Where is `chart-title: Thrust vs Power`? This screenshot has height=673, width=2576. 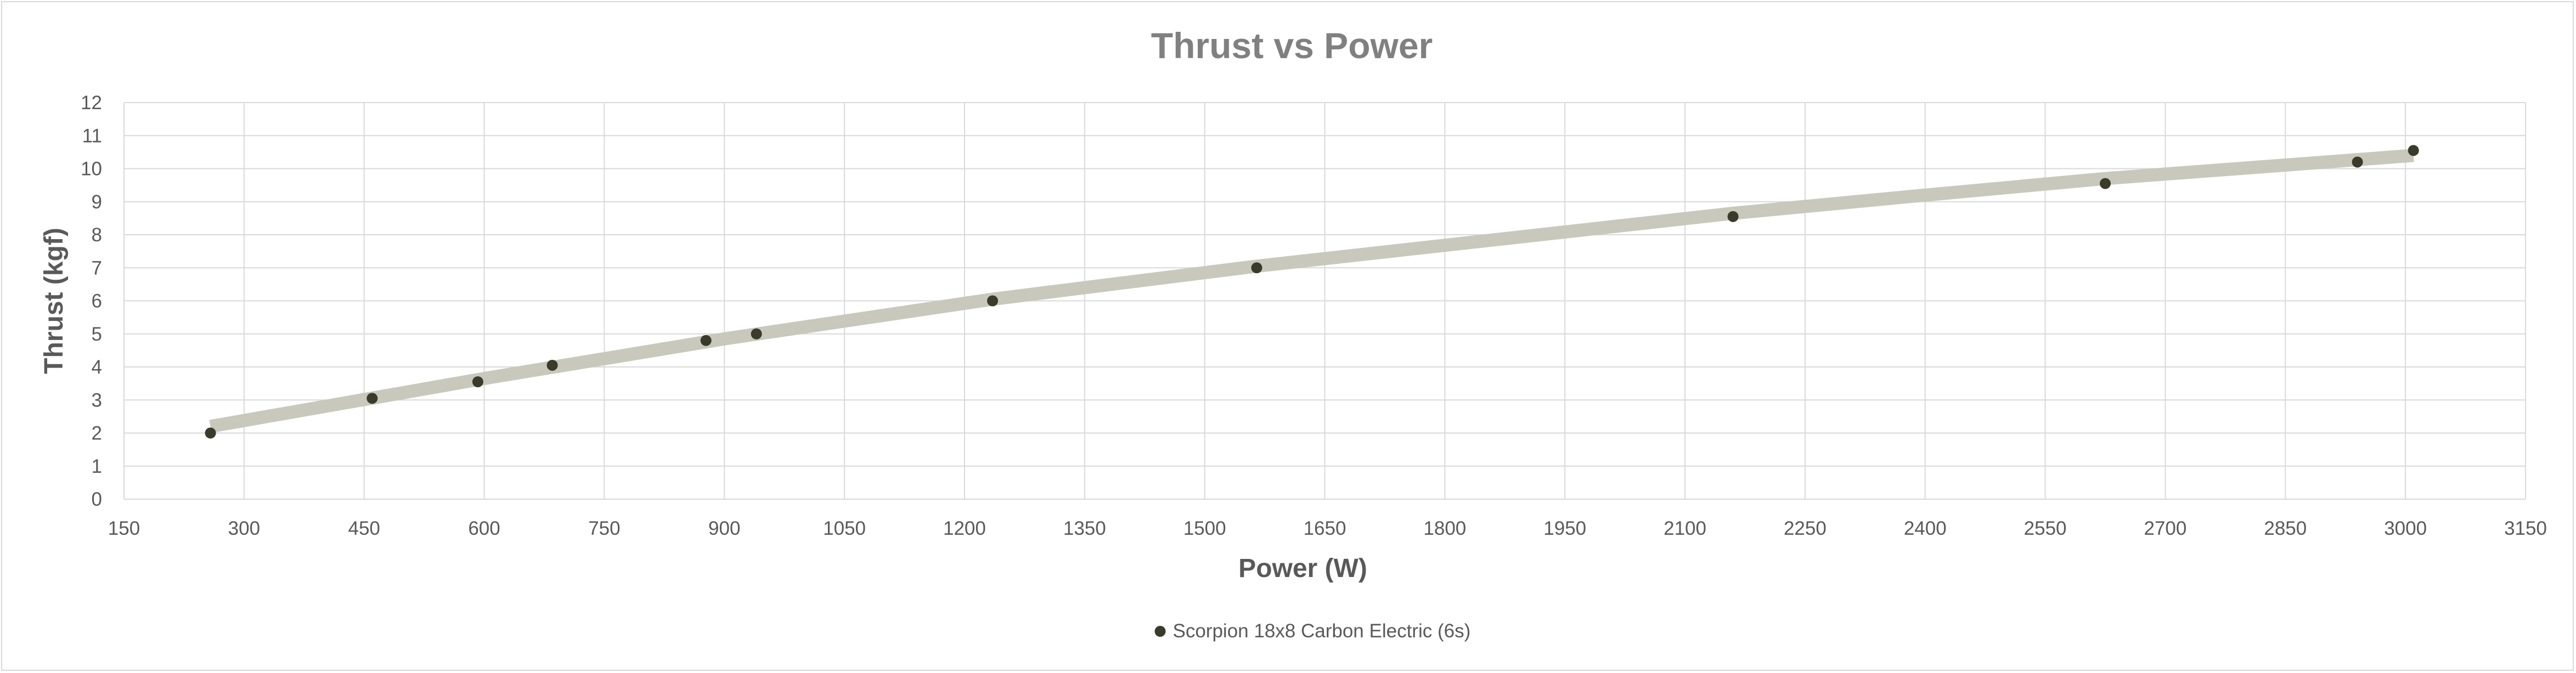
chart-title: Thrust vs Power is located at coordinates (1292, 45).